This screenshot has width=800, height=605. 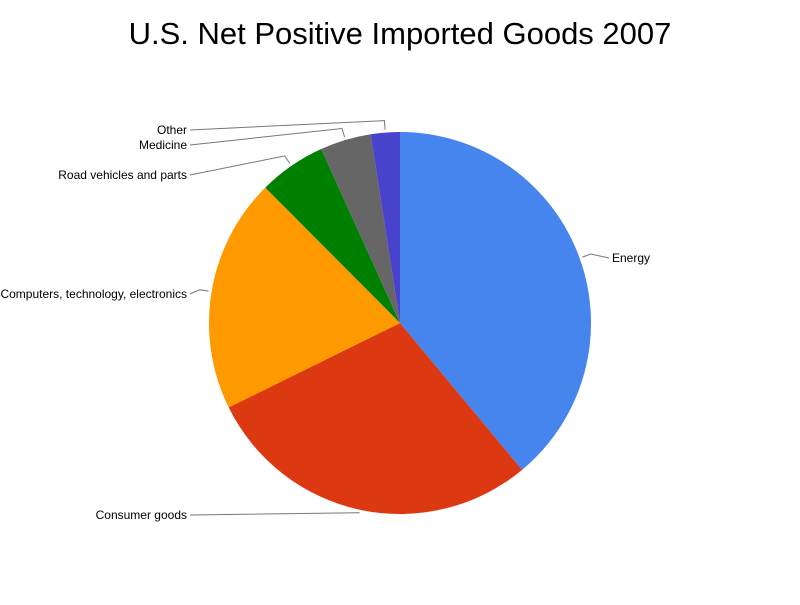 I want to click on slice-label-medicine: Medicine, so click(x=163, y=145).